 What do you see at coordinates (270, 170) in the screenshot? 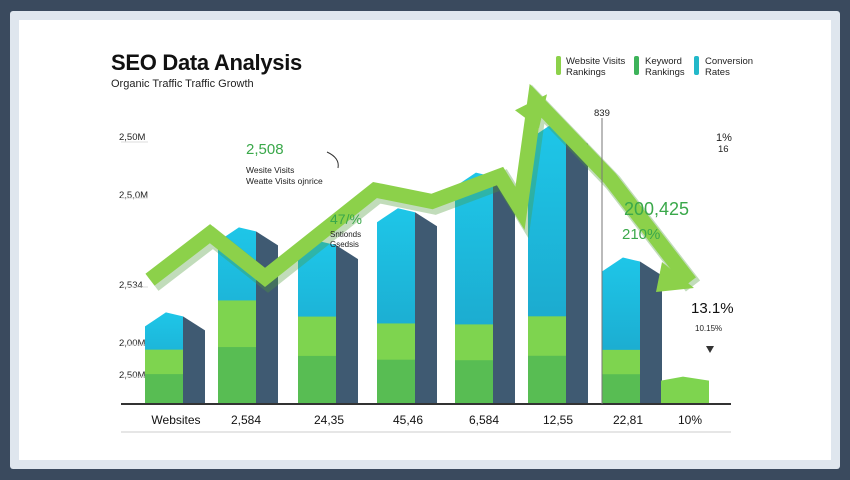
I see `annotation-1-line1: Wesite Visits` at bounding box center [270, 170].